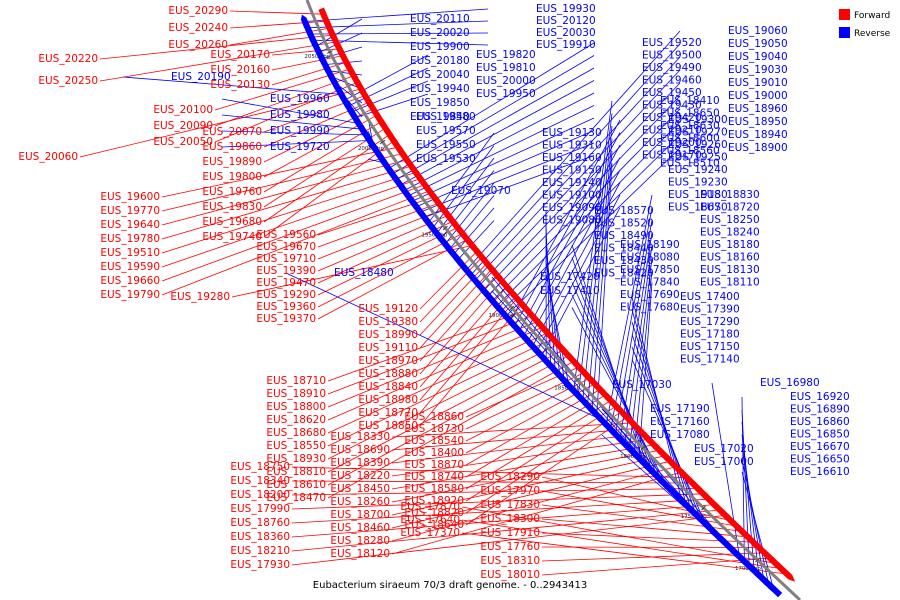 The width and height of the screenshot is (900, 600). Describe the element at coordinates (510, 477) in the screenshot. I see `gene-label: EUS_18290` at that location.